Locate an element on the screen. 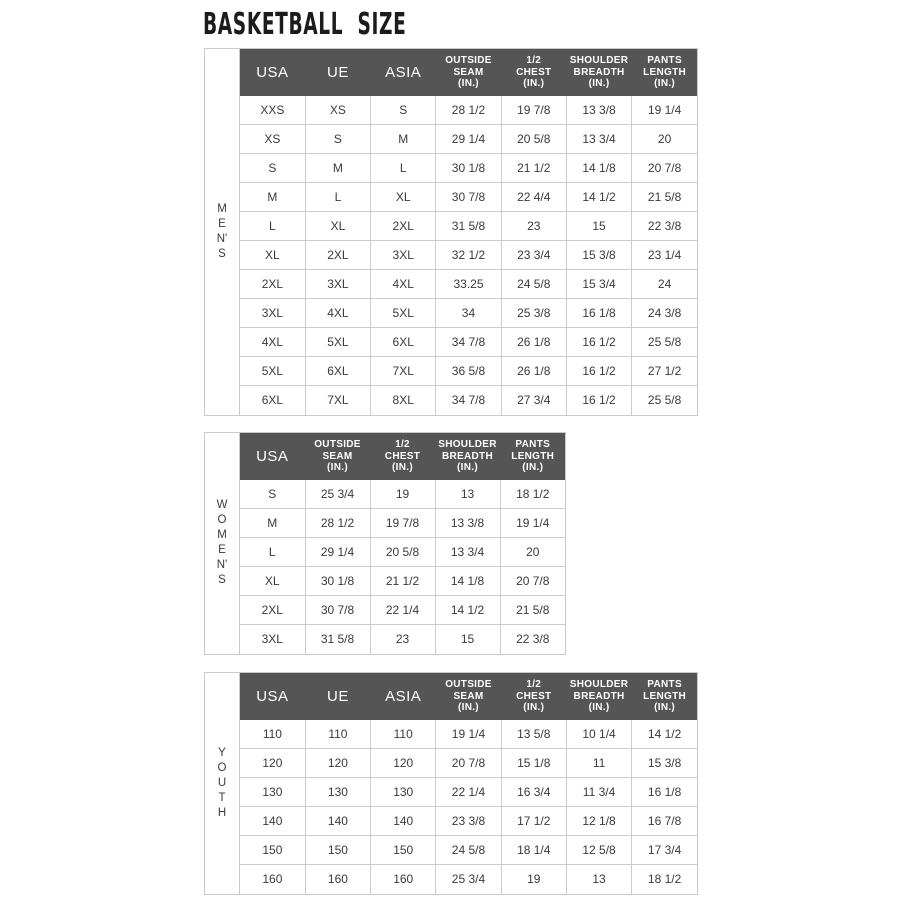 Image resolution: width=900 pixels, height=900 pixels. mens-group-label: M E N' S is located at coordinates (222, 232).